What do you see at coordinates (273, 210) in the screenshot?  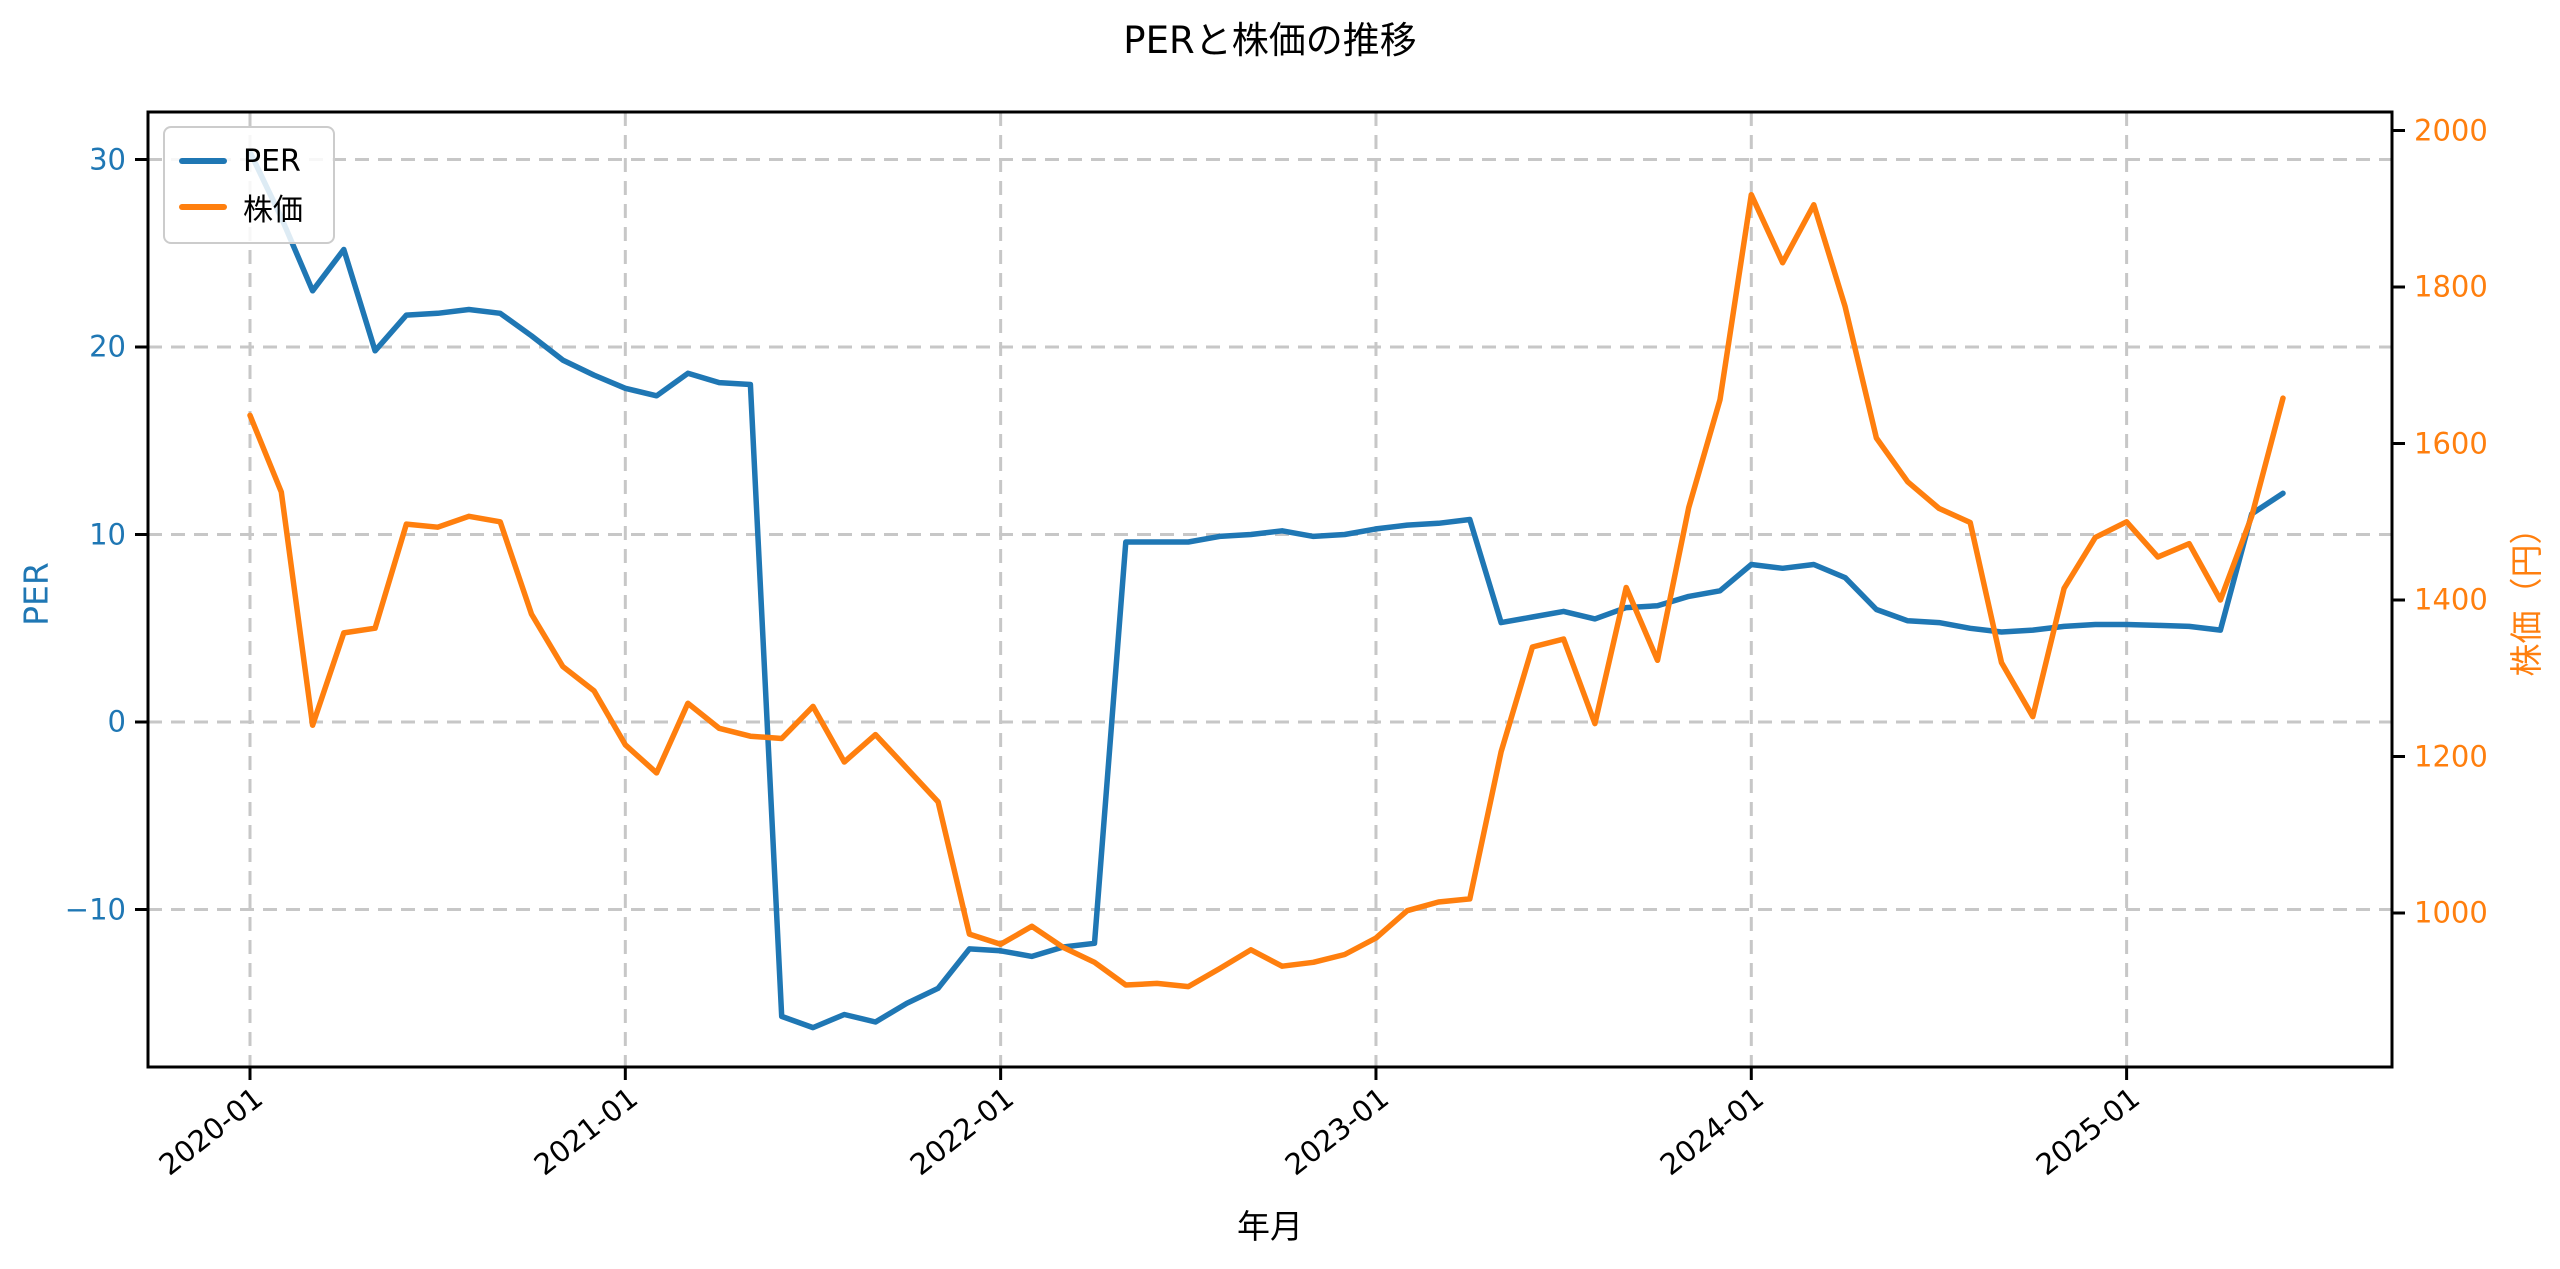 I see `legend-label-kabuka: 株価` at bounding box center [273, 210].